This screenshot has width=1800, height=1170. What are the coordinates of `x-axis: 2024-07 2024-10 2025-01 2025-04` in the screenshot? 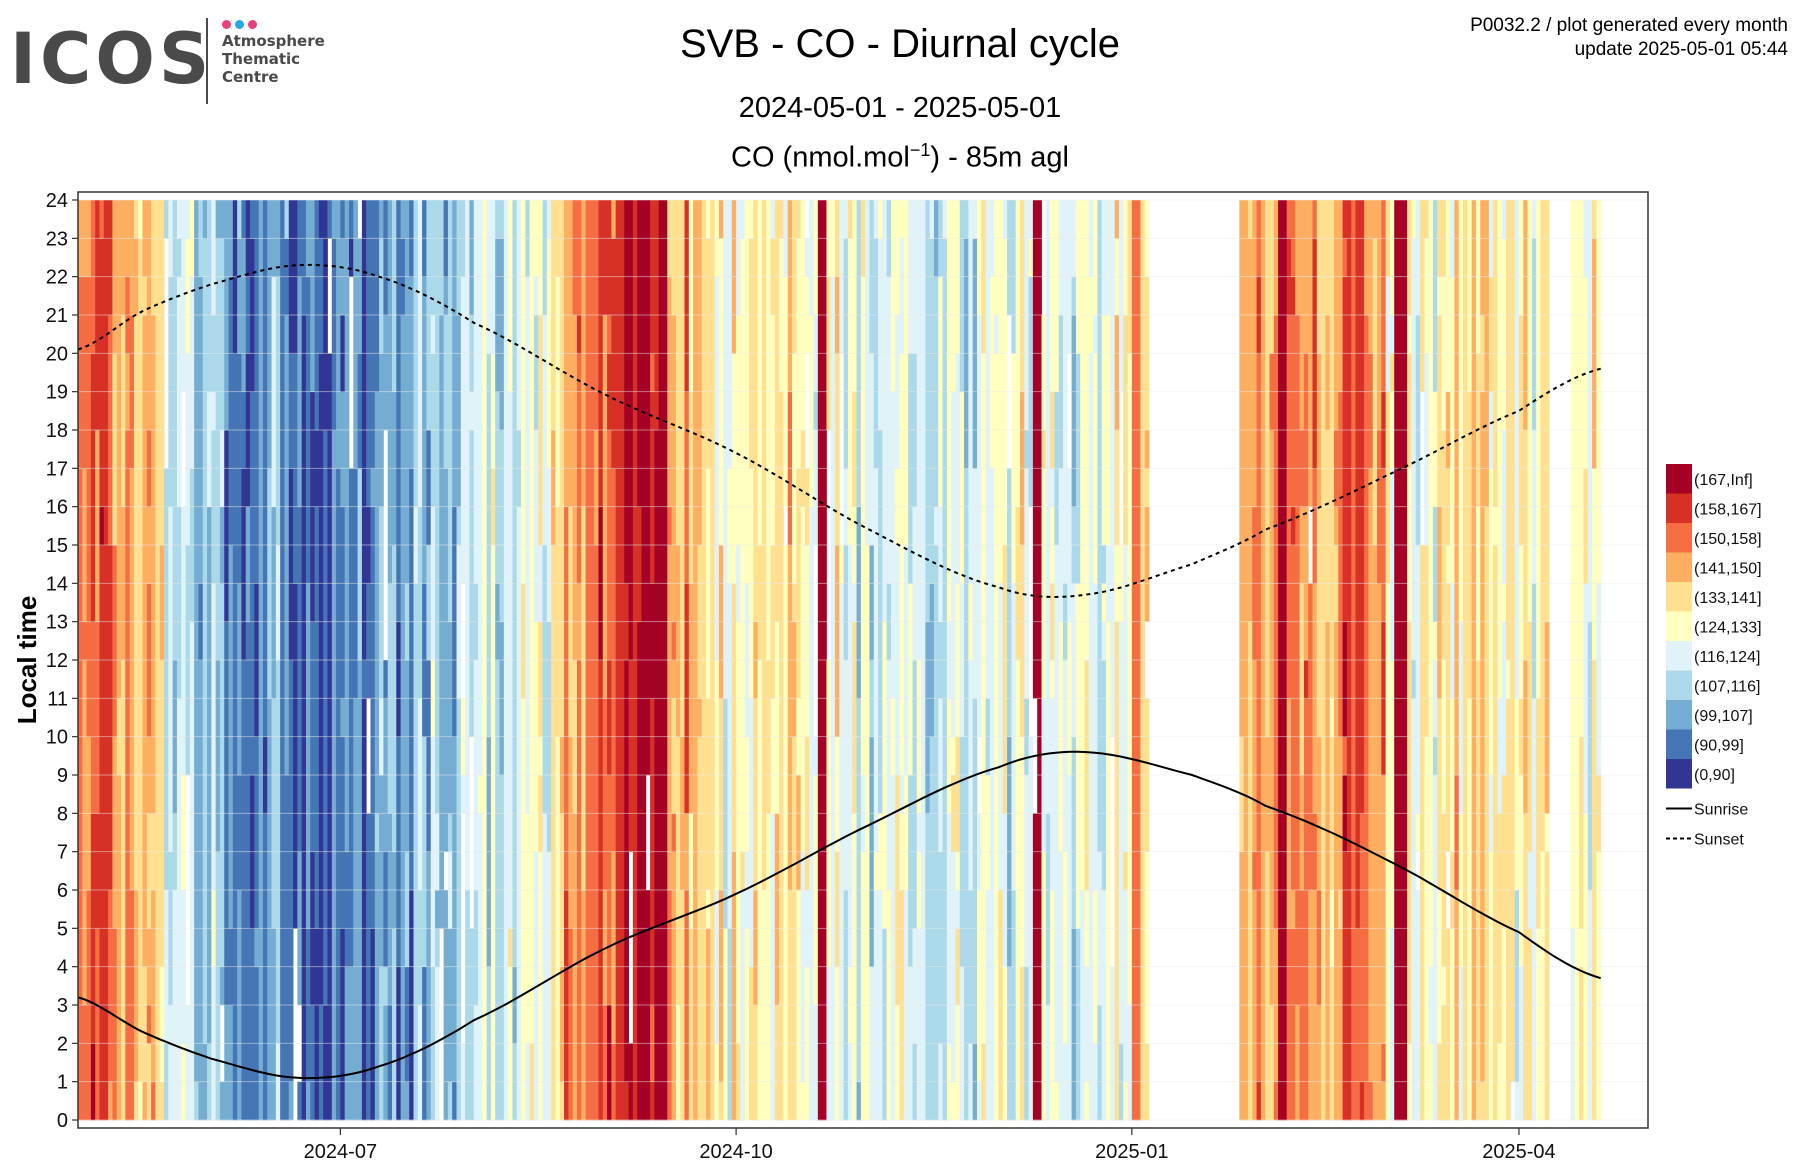 It's located at (930, 1145).